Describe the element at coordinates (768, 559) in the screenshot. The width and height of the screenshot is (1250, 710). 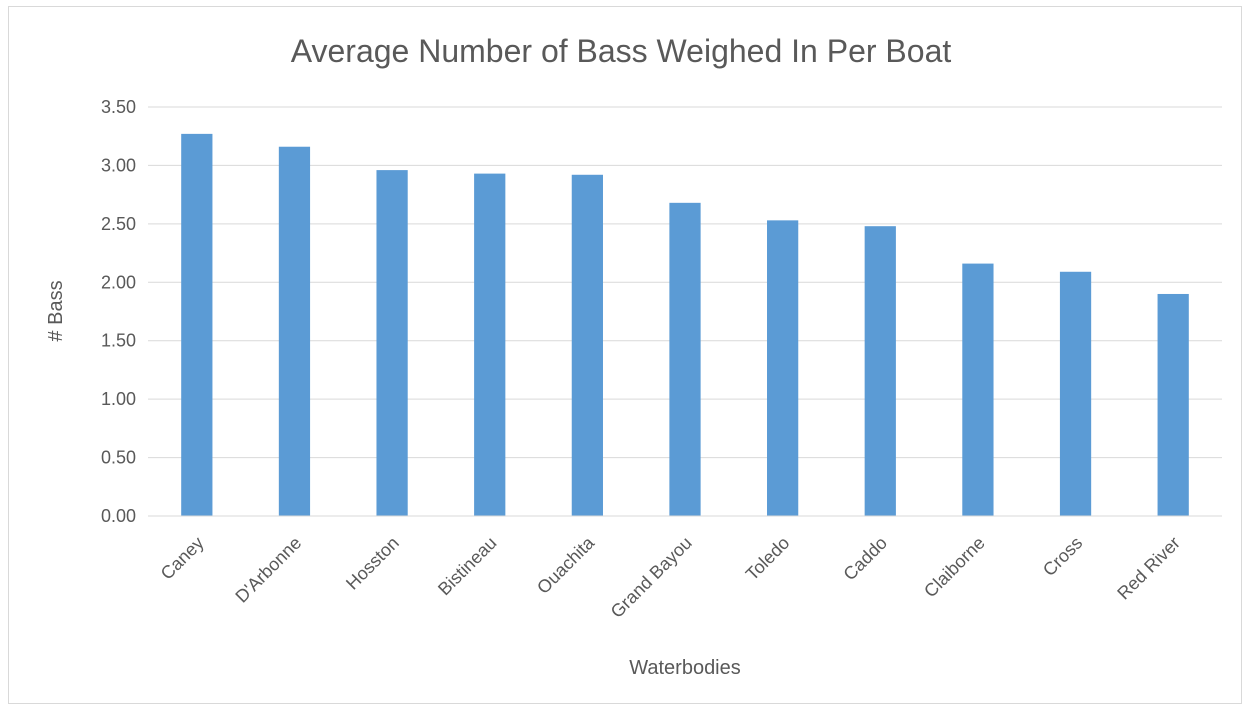
I see `x-tick-label: Toledo` at that location.